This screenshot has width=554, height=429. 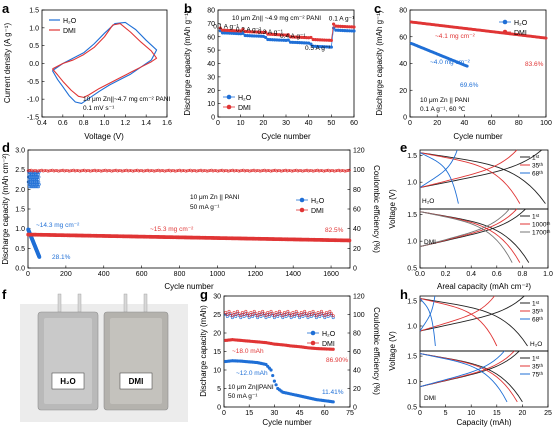 I want to click on legend-label-e: 1700ᵗʰ, so click(x=541, y=233).